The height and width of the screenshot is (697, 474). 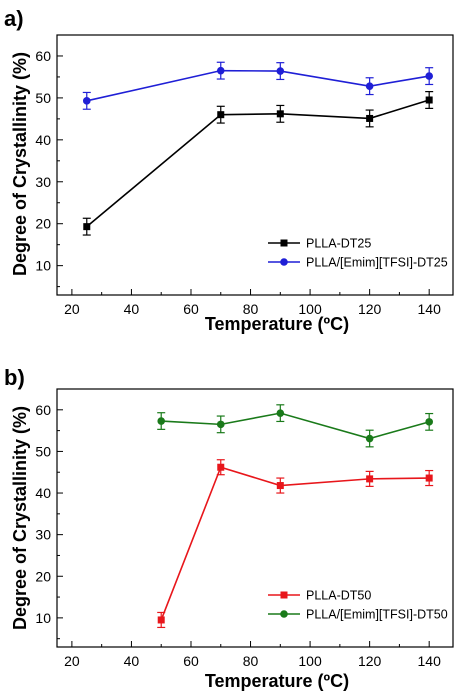 I want to click on legend-entry-a-1: PLLA/[Emim][TFSI]-DT25, so click(x=358, y=263).